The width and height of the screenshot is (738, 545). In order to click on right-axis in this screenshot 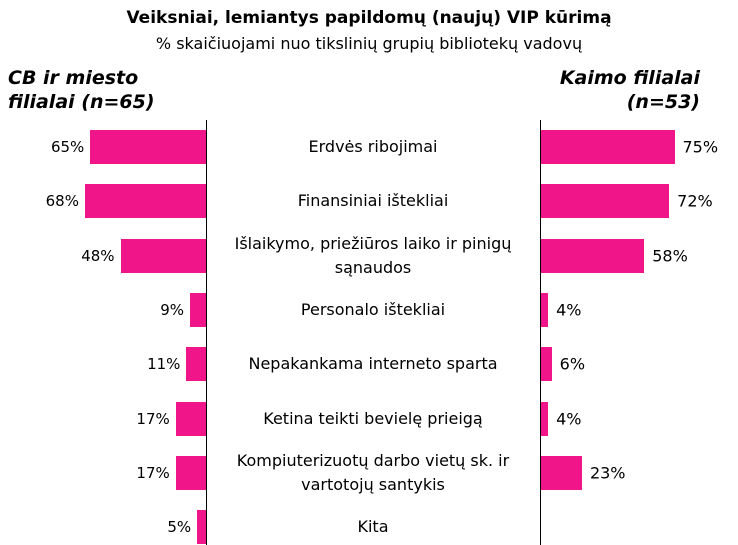, I will do `click(540, 332)`.